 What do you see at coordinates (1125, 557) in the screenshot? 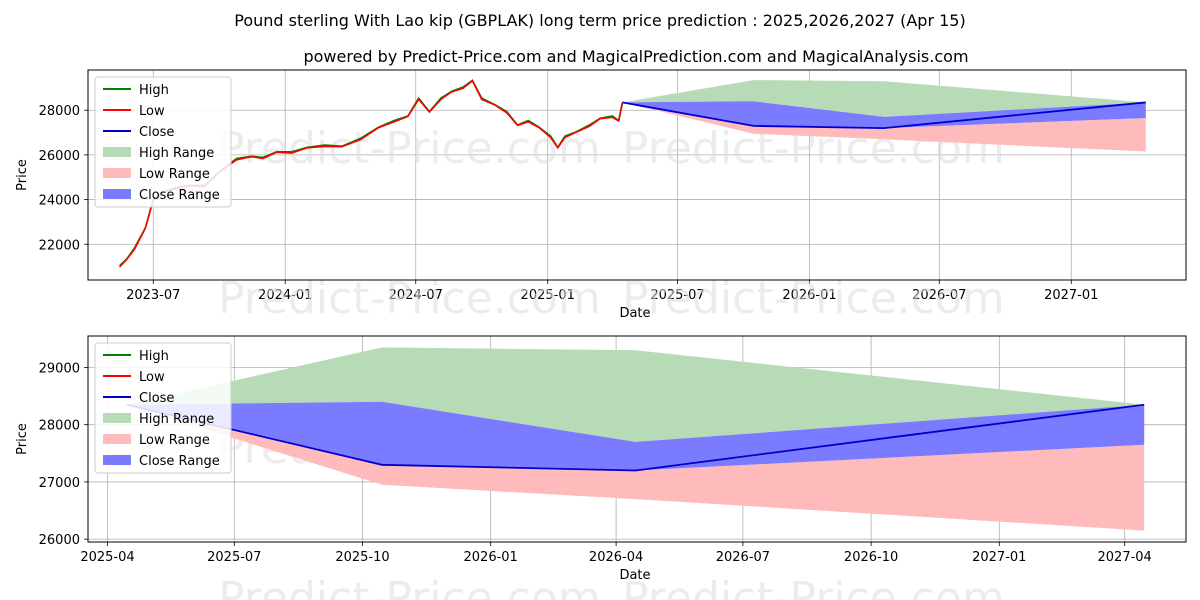
I see `x-tick-label: 2027-04` at bounding box center [1125, 557].